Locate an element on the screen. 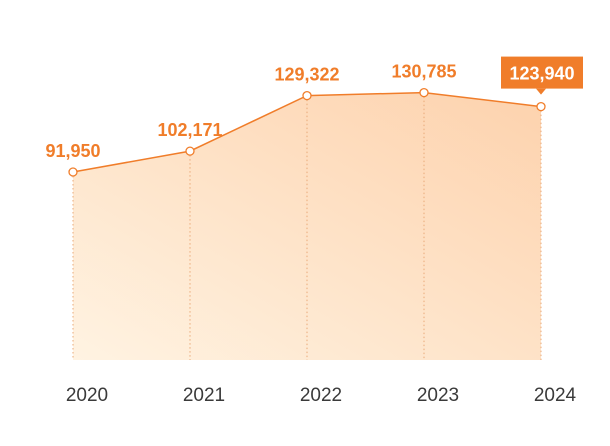  data-point-2023 is located at coordinates (424, 92).